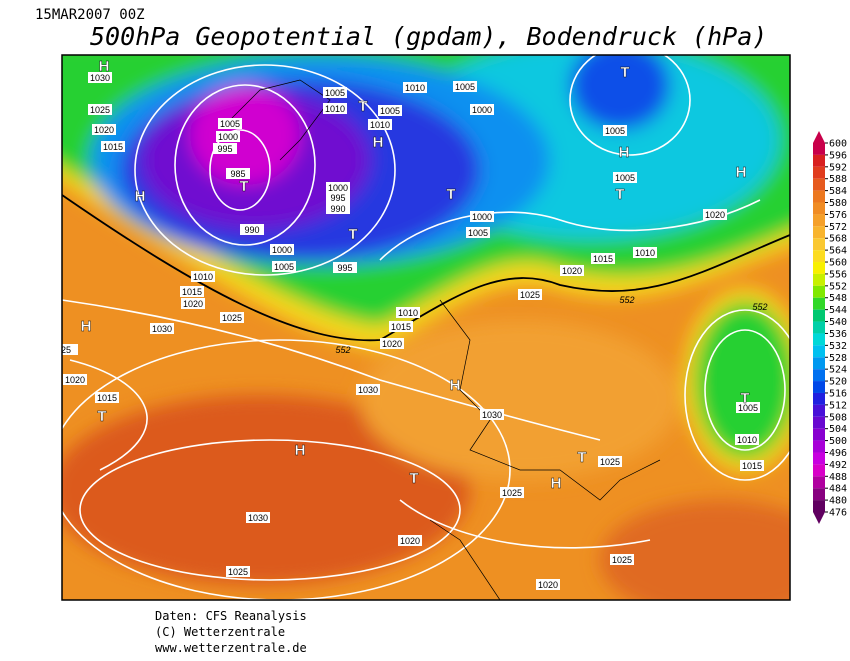  What do you see at coordinates (838, 417) in the screenshot?
I see `colorbar-label: 508` at bounding box center [838, 417].